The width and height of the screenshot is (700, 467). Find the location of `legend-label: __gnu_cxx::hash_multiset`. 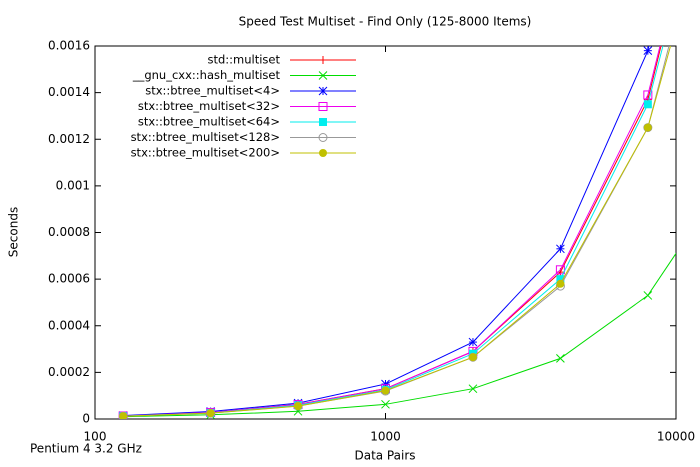

legend-label: __gnu_cxx::hash_multiset is located at coordinates (206, 75).